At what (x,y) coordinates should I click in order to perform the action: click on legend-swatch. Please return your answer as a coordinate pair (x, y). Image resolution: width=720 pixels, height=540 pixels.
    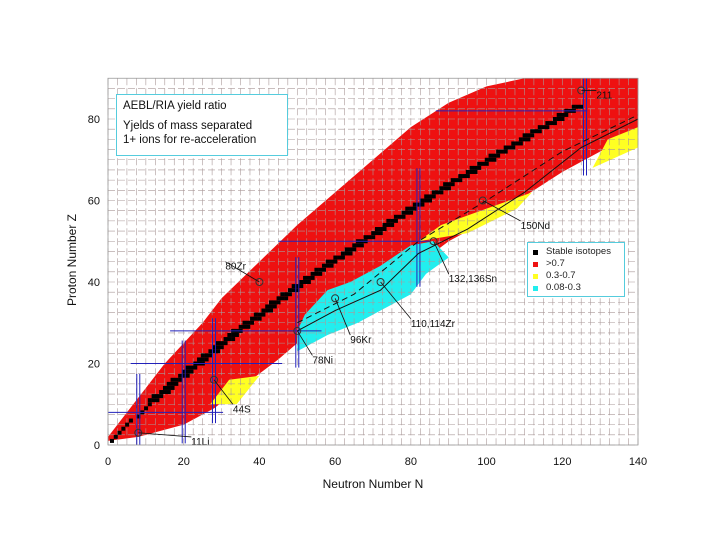
    Looking at the image, I should click on (535, 264).